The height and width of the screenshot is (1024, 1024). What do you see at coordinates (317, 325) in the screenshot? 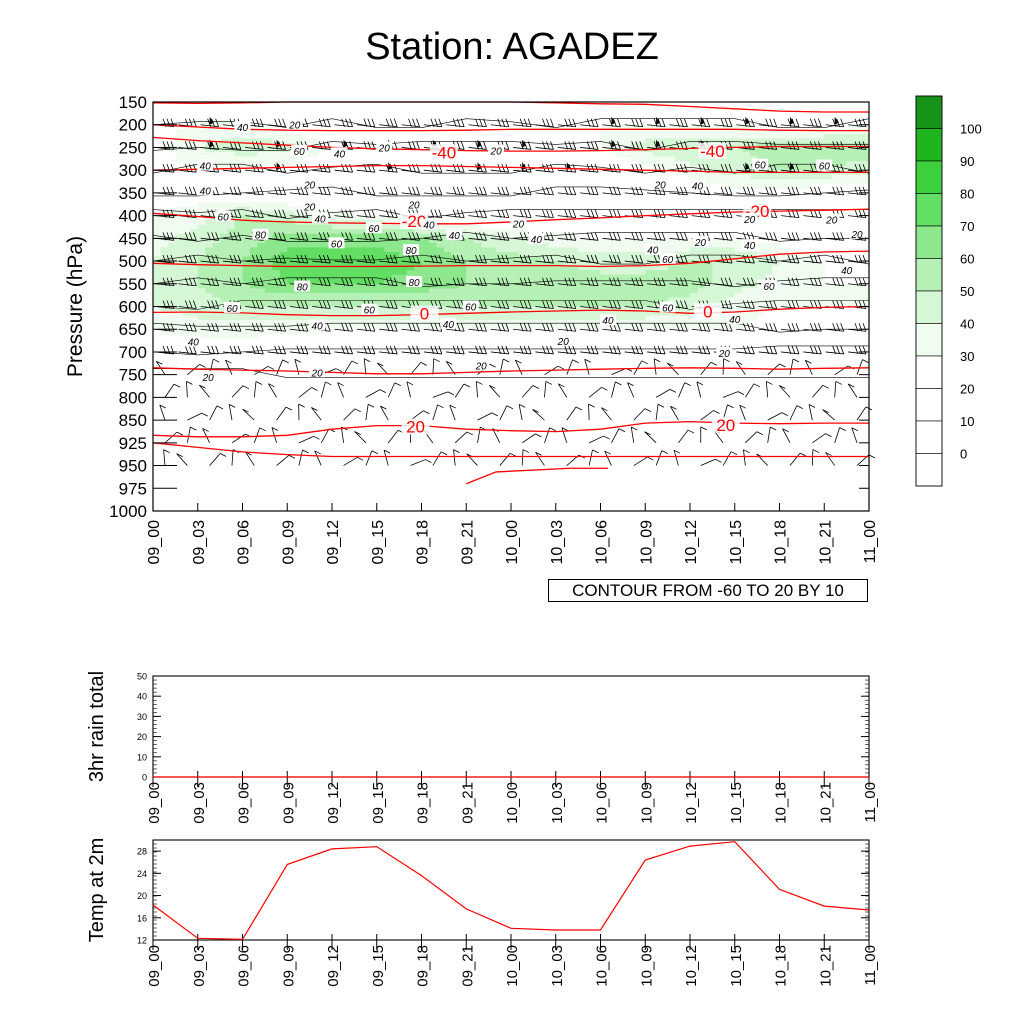
I see `humidity-label-bg` at bounding box center [317, 325].